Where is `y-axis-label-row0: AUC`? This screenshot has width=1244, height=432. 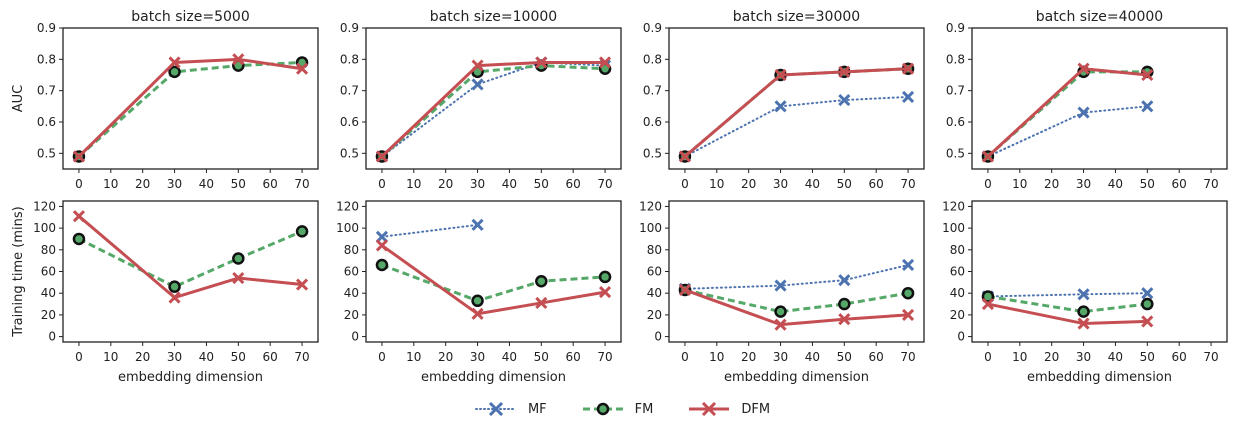
y-axis-label-row0: AUC is located at coordinates (18, 99).